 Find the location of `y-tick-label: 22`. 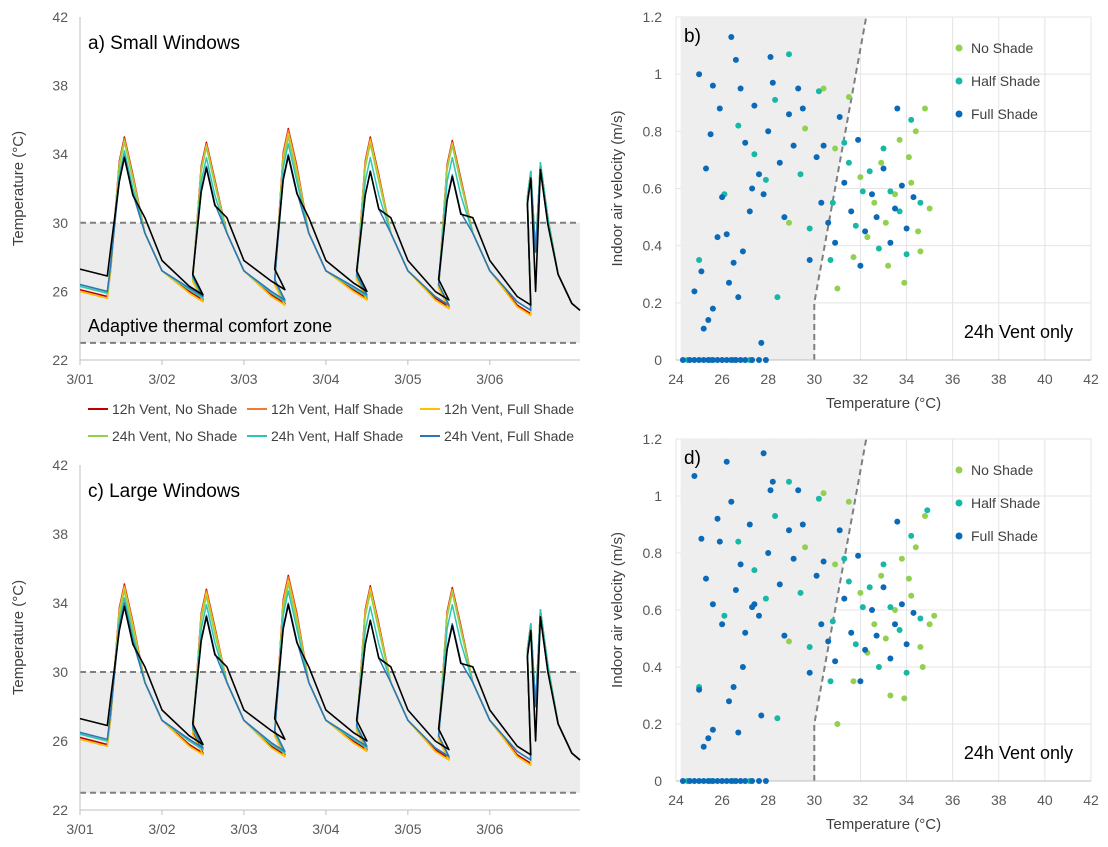

y-tick-label: 22 is located at coordinates (60, 360).